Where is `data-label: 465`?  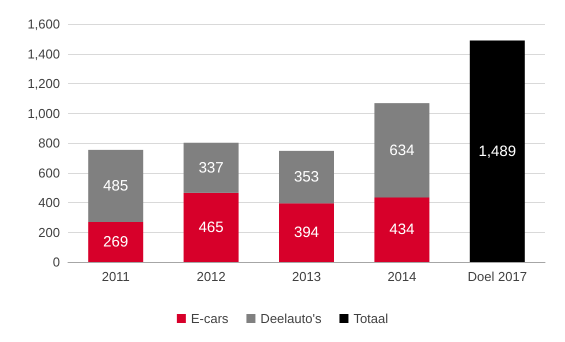 data-label: 465 is located at coordinates (211, 227).